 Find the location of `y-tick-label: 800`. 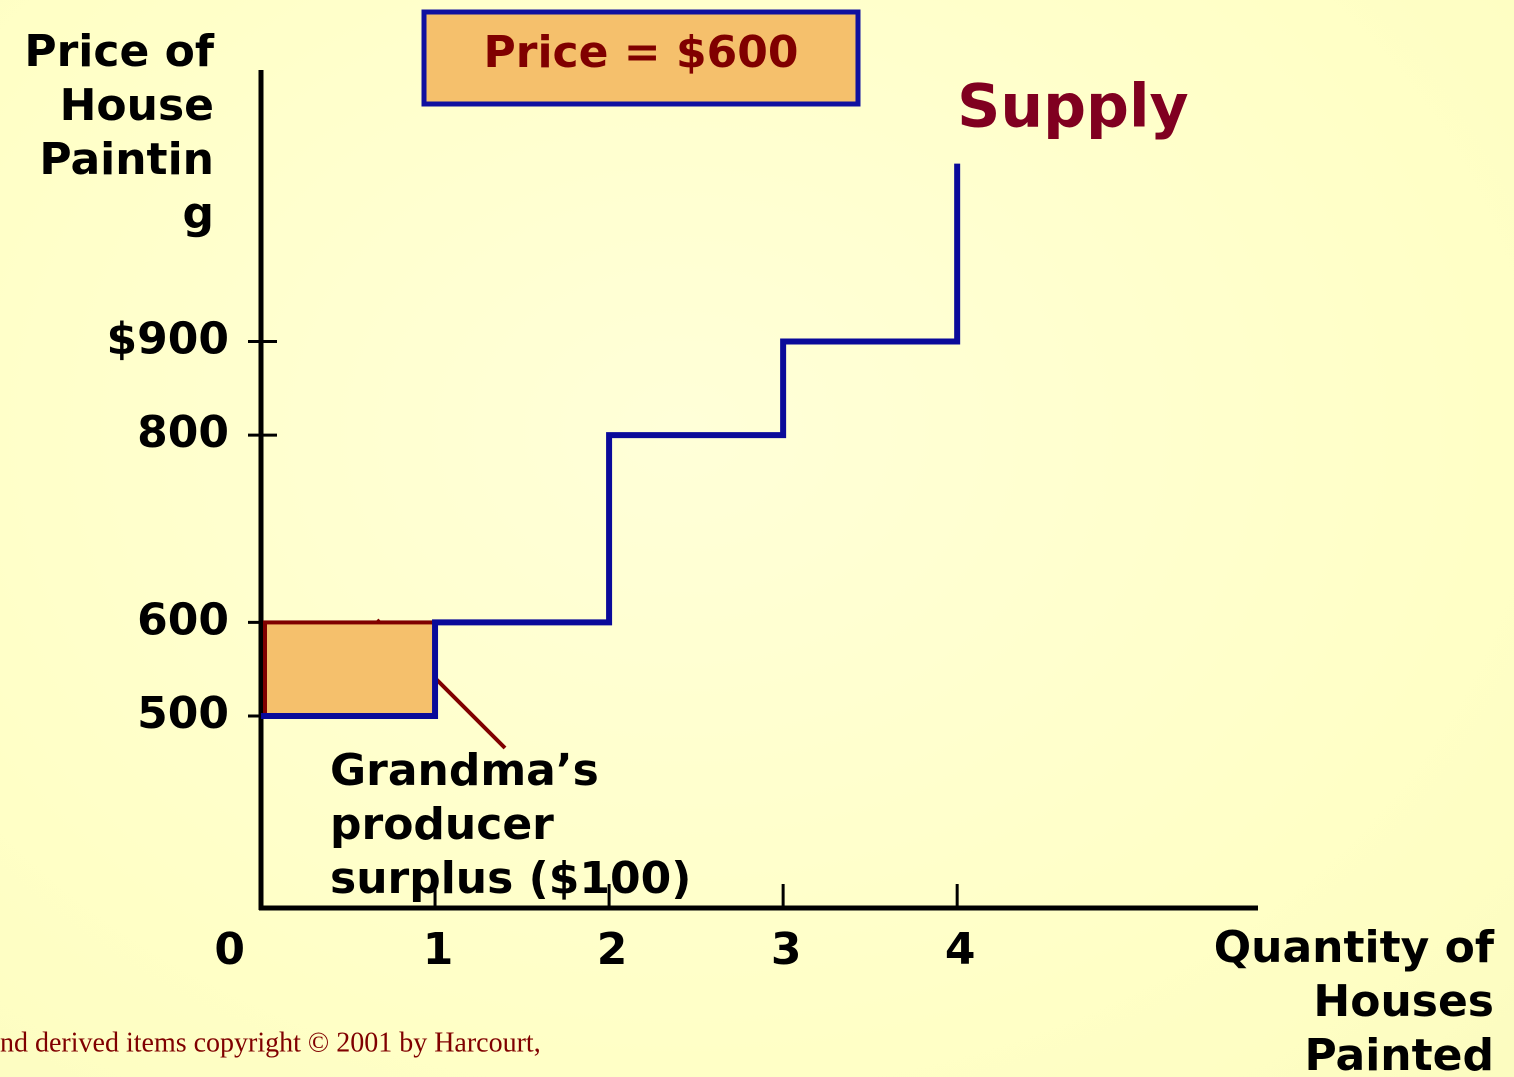

y-tick-label: 800 is located at coordinates (183, 432).